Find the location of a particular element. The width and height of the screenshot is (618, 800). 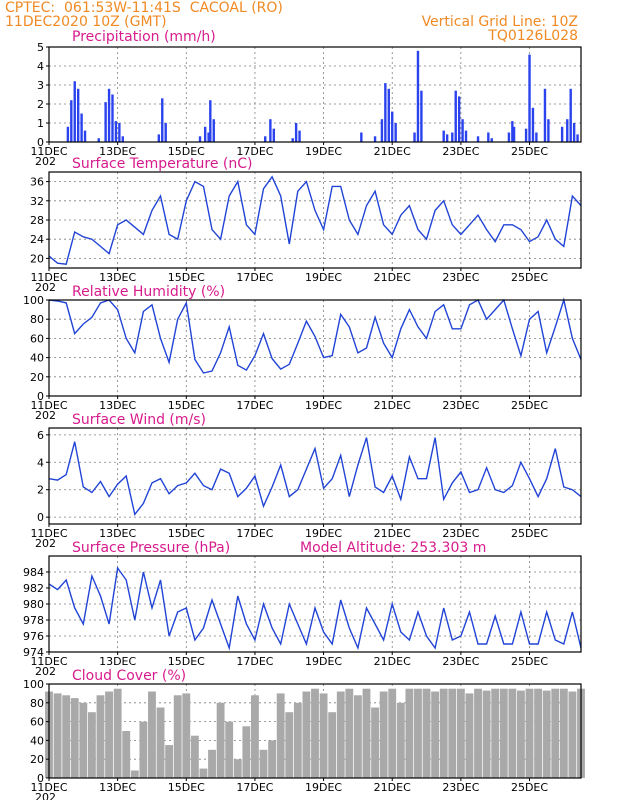

x-tick-label: 15DEC is located at coordinates (186, 661).